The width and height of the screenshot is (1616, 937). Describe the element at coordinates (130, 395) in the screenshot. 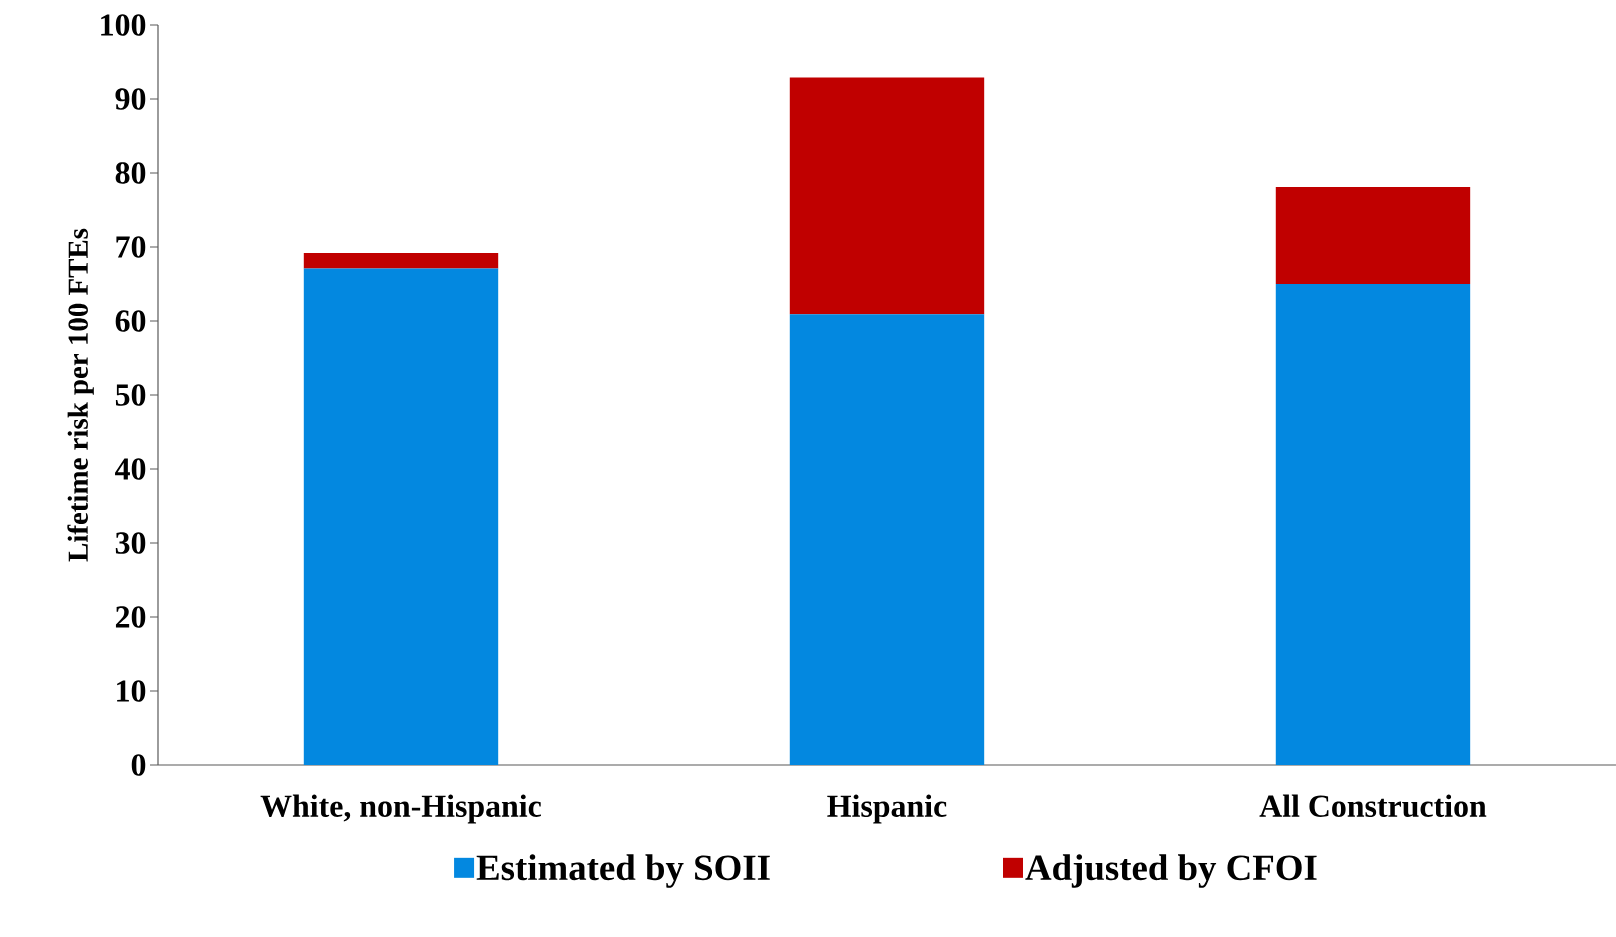

I see `y-tick-label: 50` at that location.